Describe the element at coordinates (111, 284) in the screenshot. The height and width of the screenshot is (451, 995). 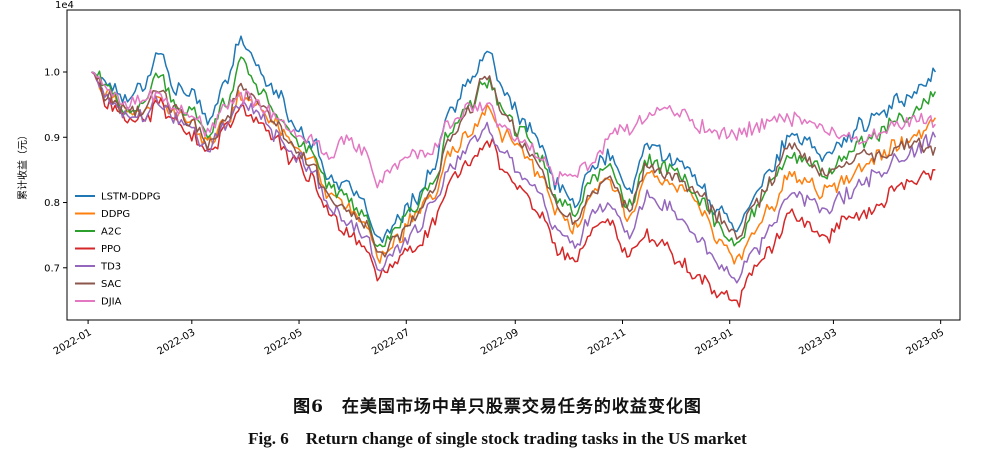
I see `legend-label: SAC` at that location.